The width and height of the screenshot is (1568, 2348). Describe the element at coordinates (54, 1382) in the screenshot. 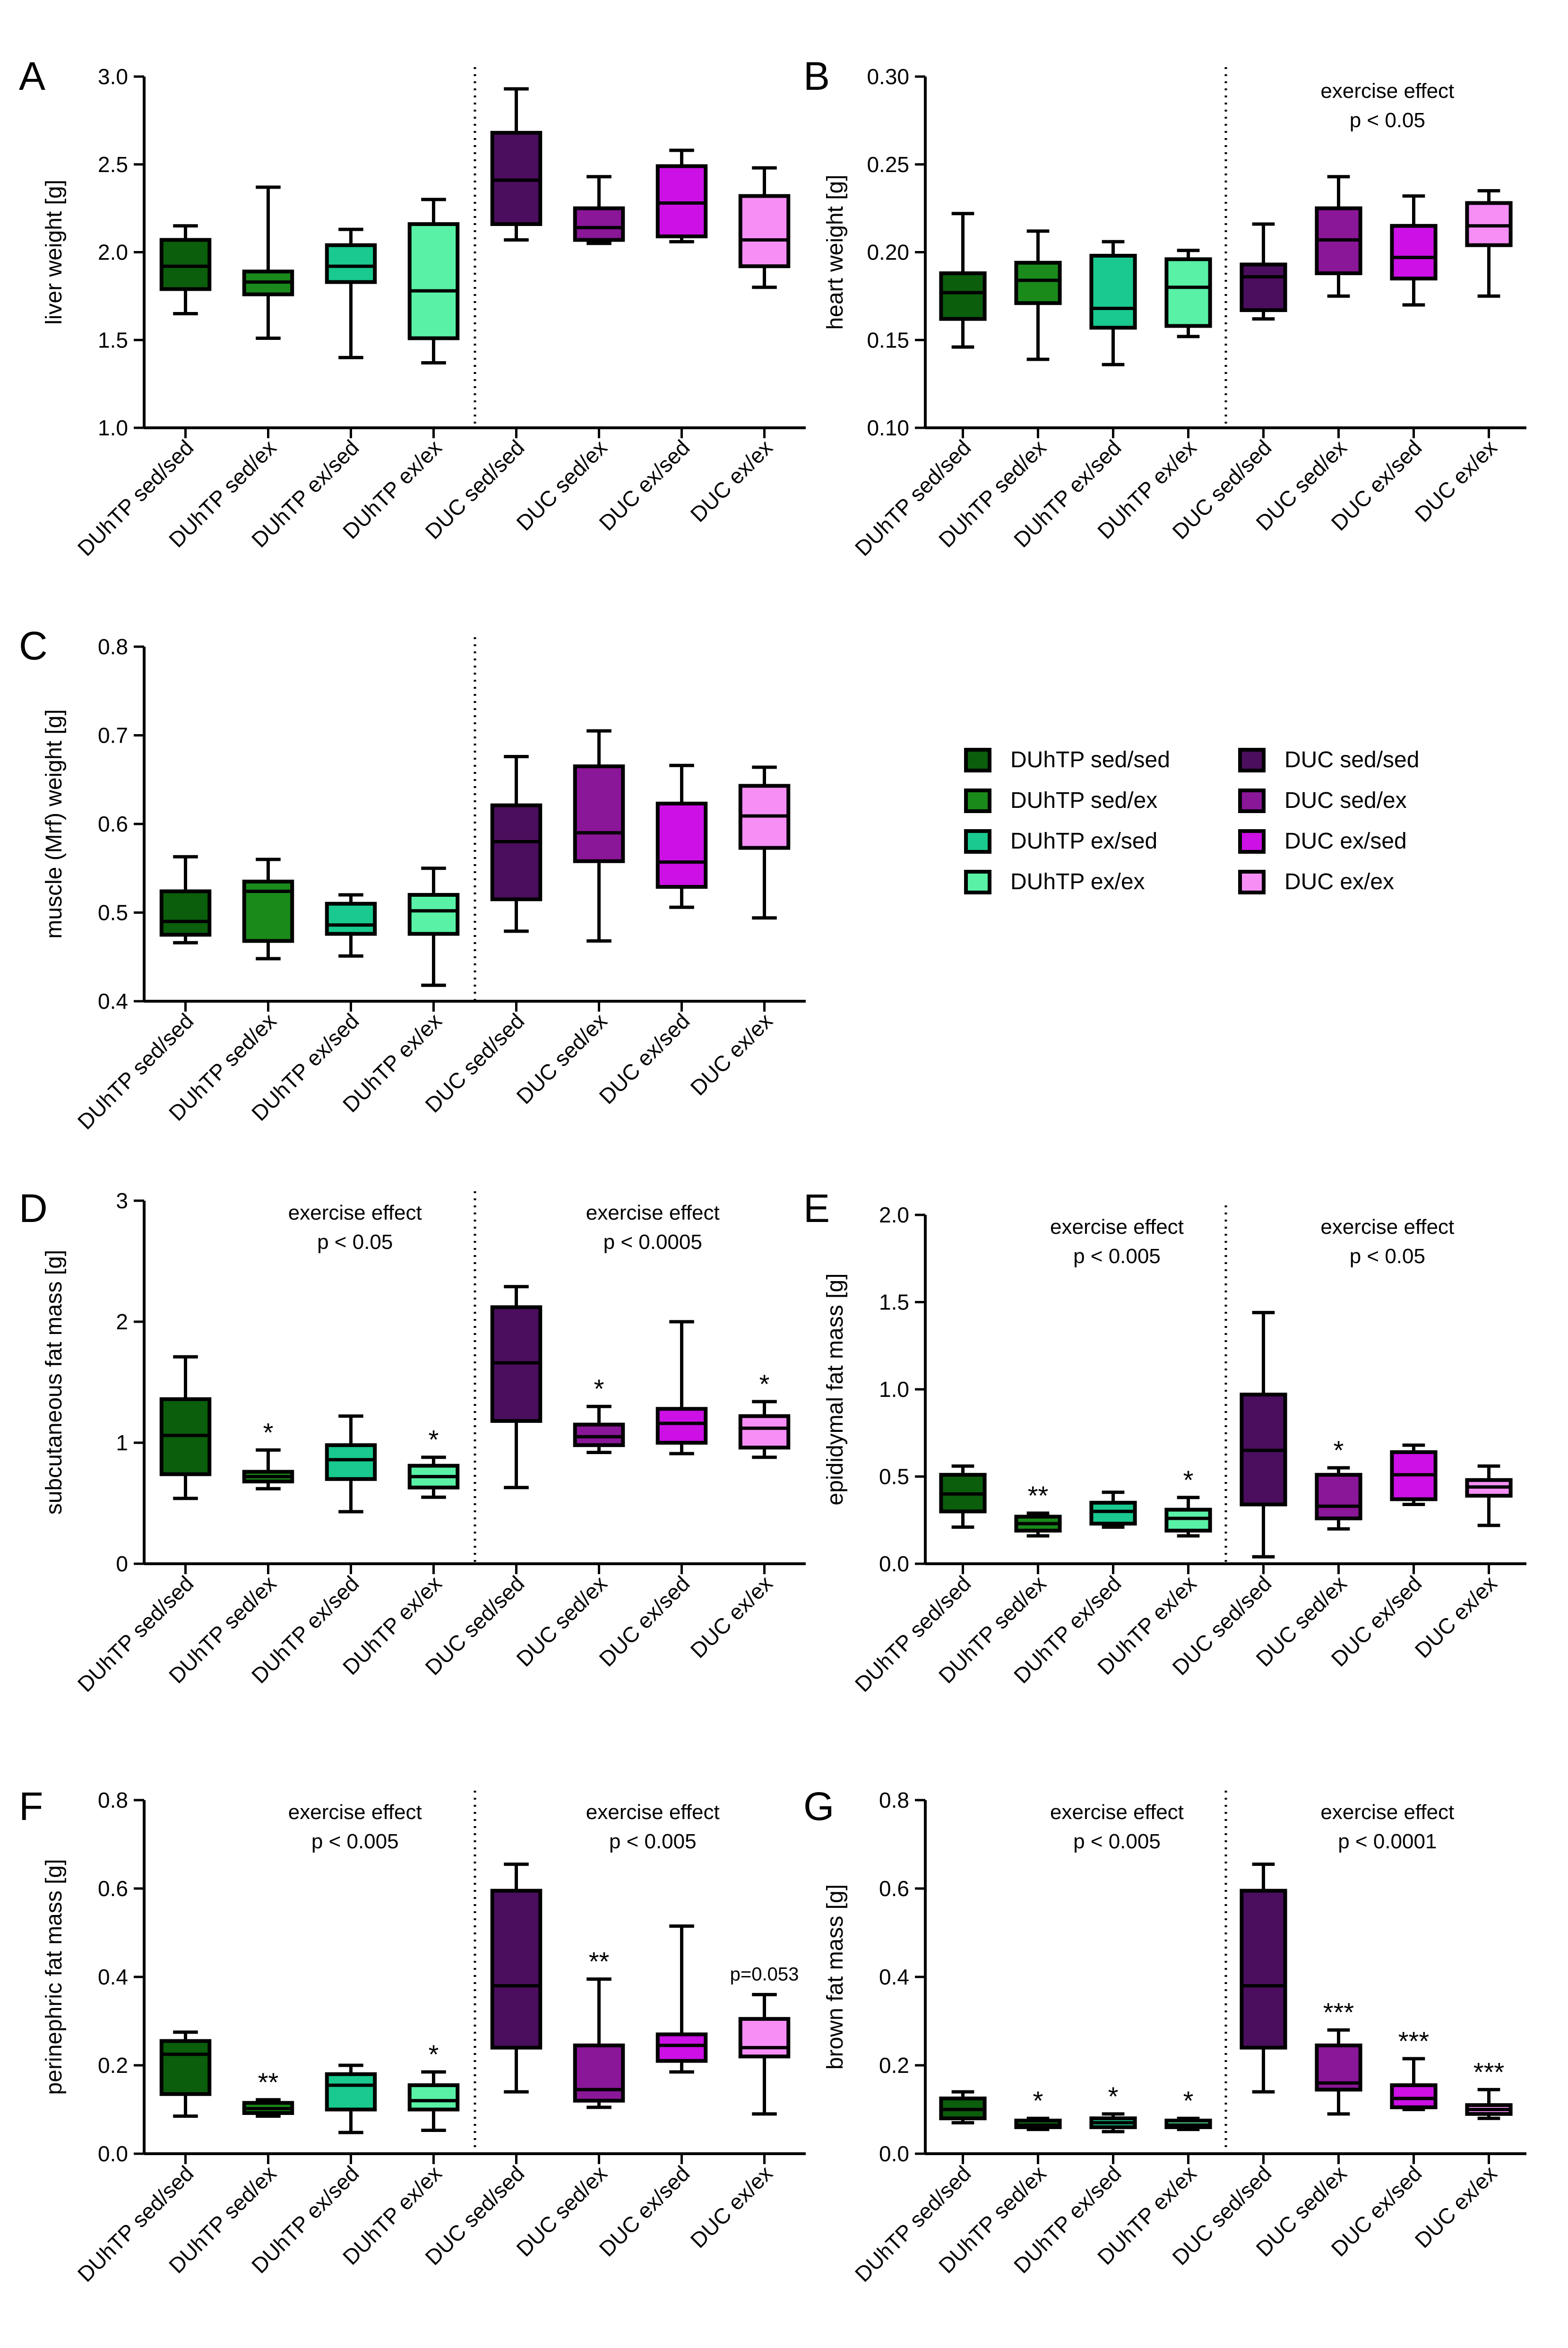

I see `y-axis-label: subcutaneous fat mass [g]` at that location.